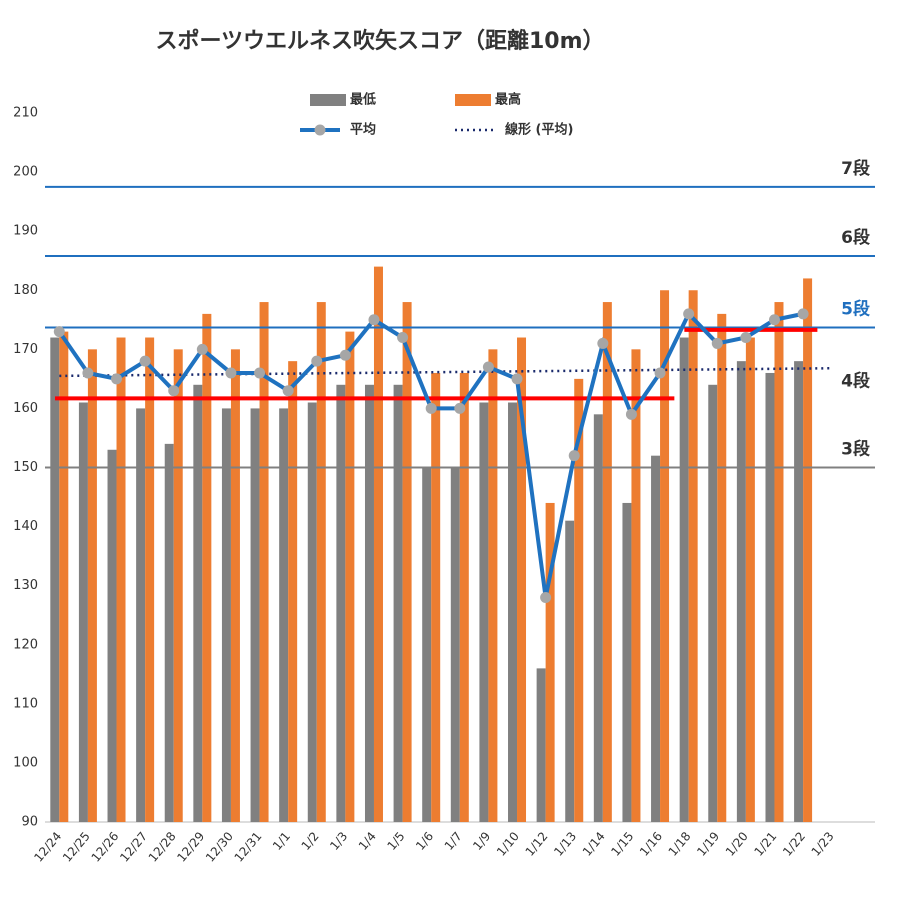 The height and width of the screenshot is (900, 900). Describe the element at coordinates (363, 130) in the screenshot. I see `legend-label: 平均` at that location.